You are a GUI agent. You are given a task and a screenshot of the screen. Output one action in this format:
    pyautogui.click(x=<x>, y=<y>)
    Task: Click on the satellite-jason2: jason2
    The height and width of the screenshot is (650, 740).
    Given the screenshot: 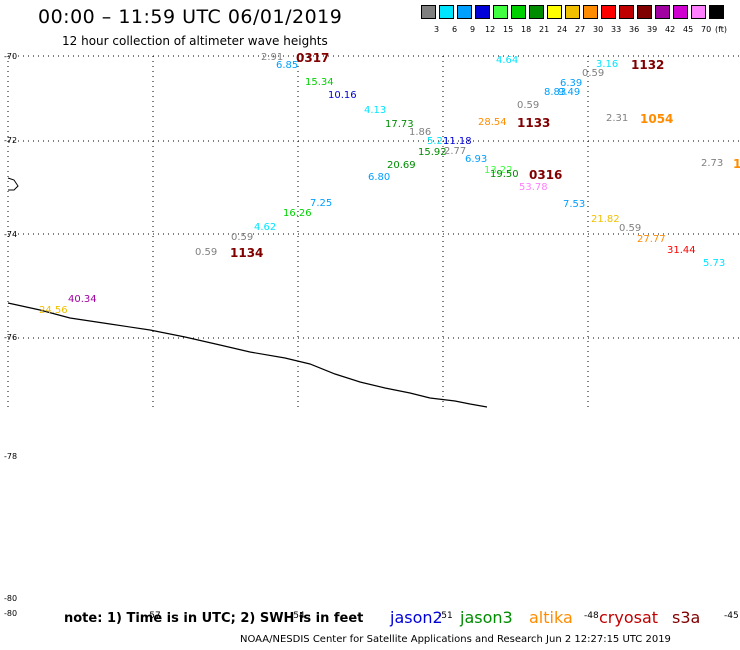 What is the action you would take?
    pyautogui.click(x=416, y=617)
    